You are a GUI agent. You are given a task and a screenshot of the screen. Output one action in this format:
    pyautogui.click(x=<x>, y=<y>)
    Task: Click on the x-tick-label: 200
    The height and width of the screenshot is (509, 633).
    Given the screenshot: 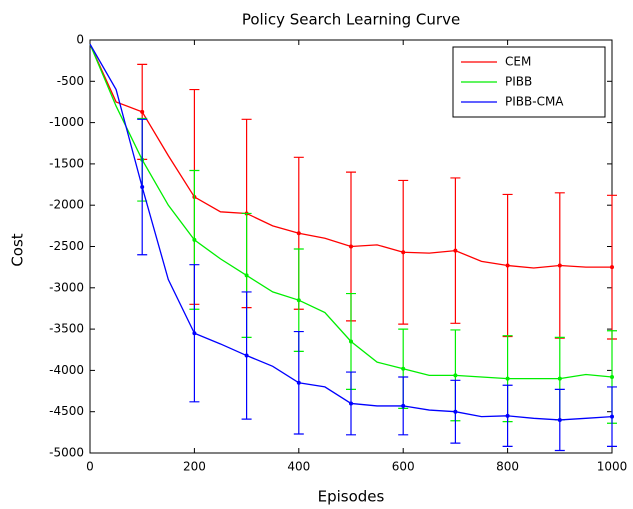 What is the action you would take?
    pyautogui.click(x=194, y=467)
    